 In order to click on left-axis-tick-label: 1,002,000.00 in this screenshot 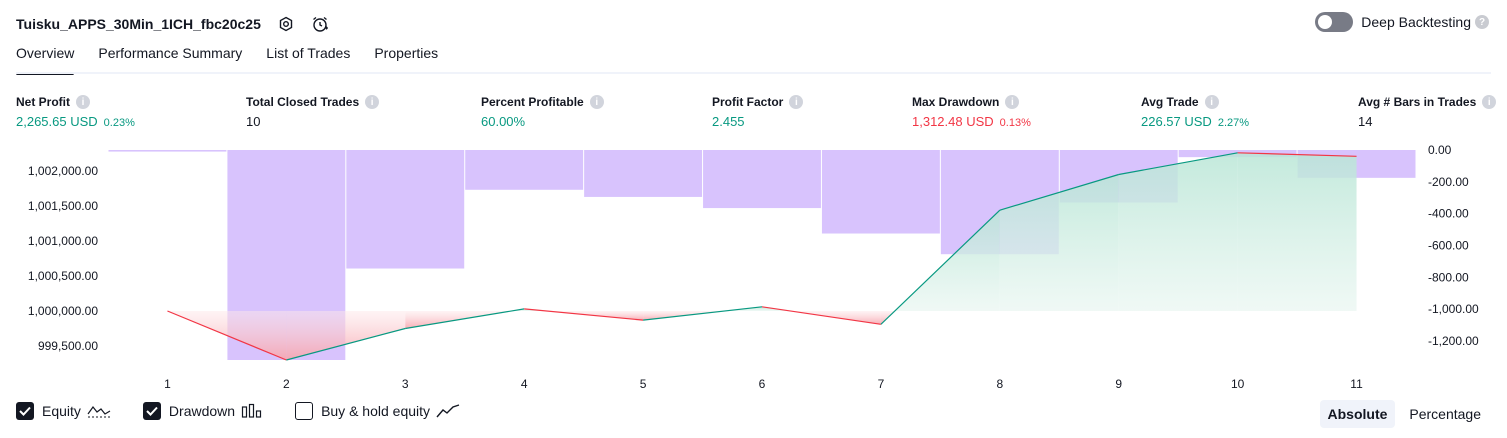, I will do `click(63, 171)`.